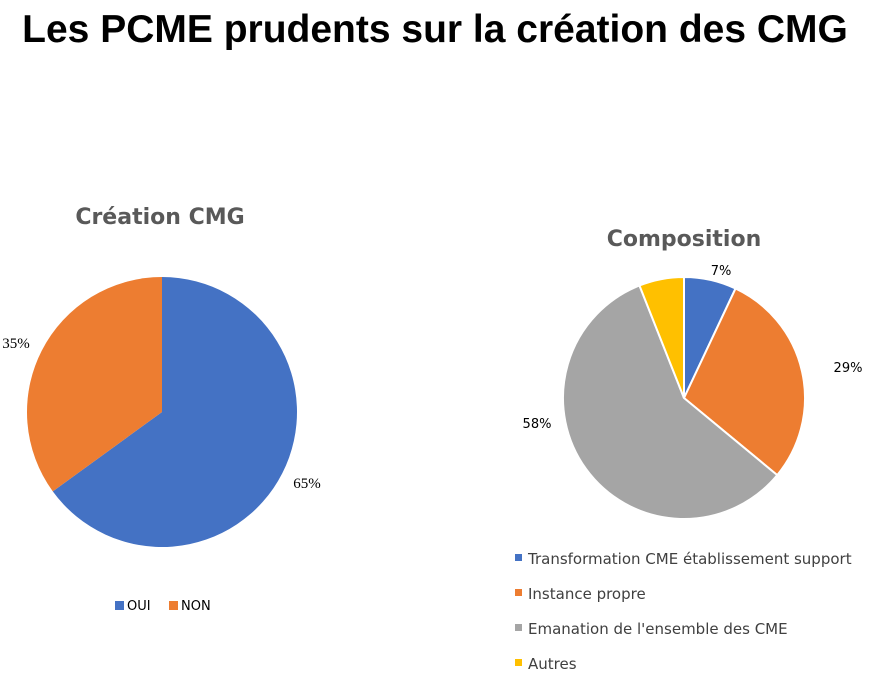 Image resolution: width=870 pixels, height=695 pixels. Describe the element at coordinates (587, 594) in the screenshot. I see `legend-label: Instance propre` at that location.